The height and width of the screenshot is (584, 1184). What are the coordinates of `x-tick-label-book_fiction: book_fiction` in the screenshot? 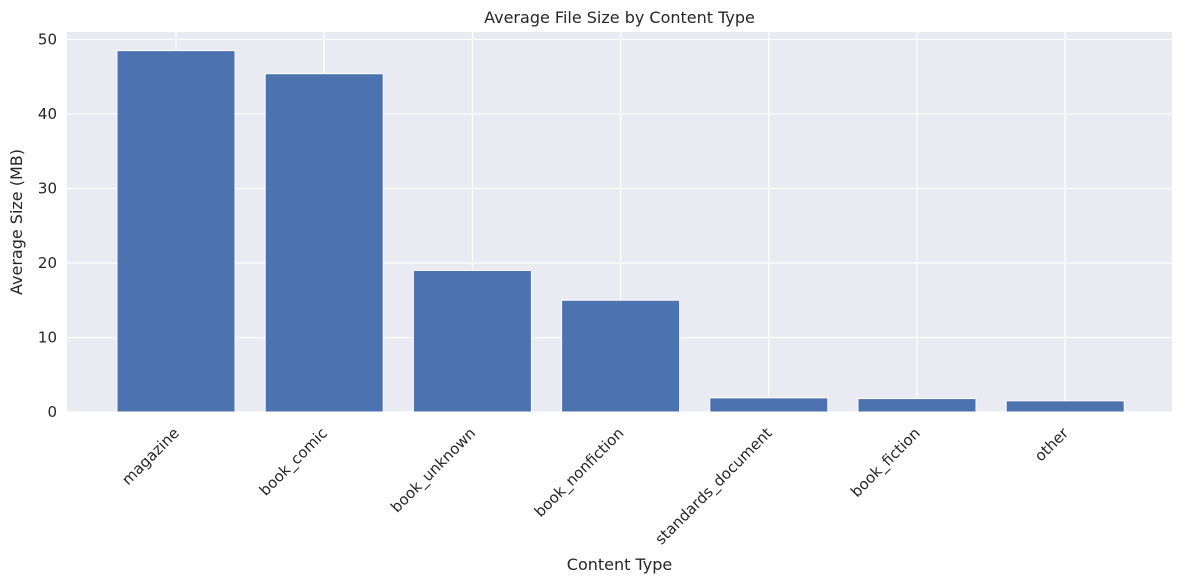 It's located at (885, 462).